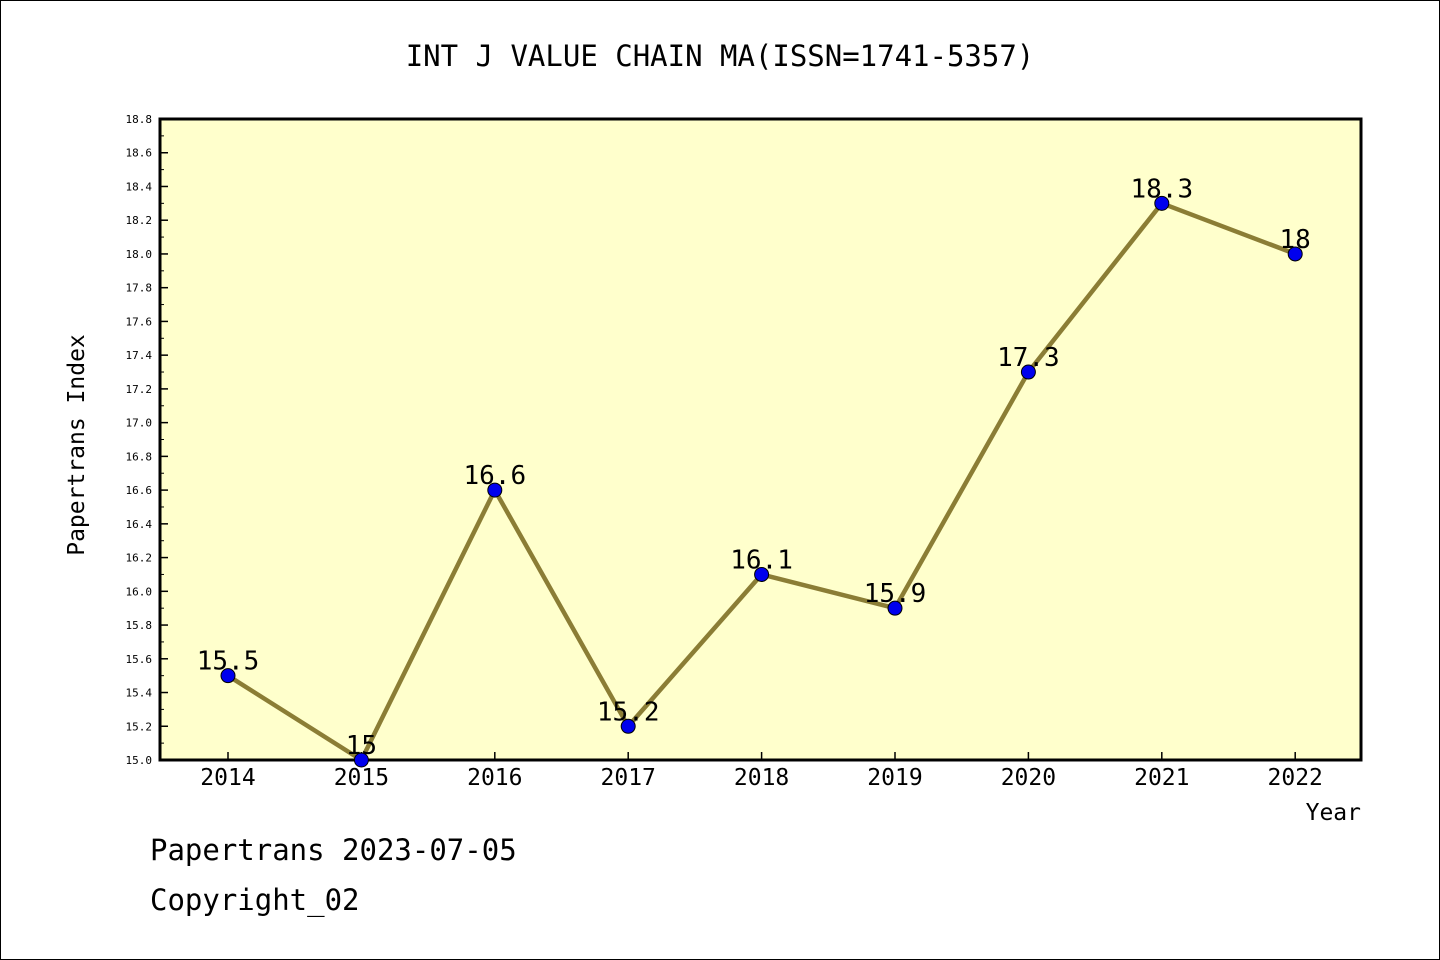  What do you see at coordinates (1295, 778) in the screenshot?
I see `x-tick-label: 2022` at bounding box center [1295, 778].